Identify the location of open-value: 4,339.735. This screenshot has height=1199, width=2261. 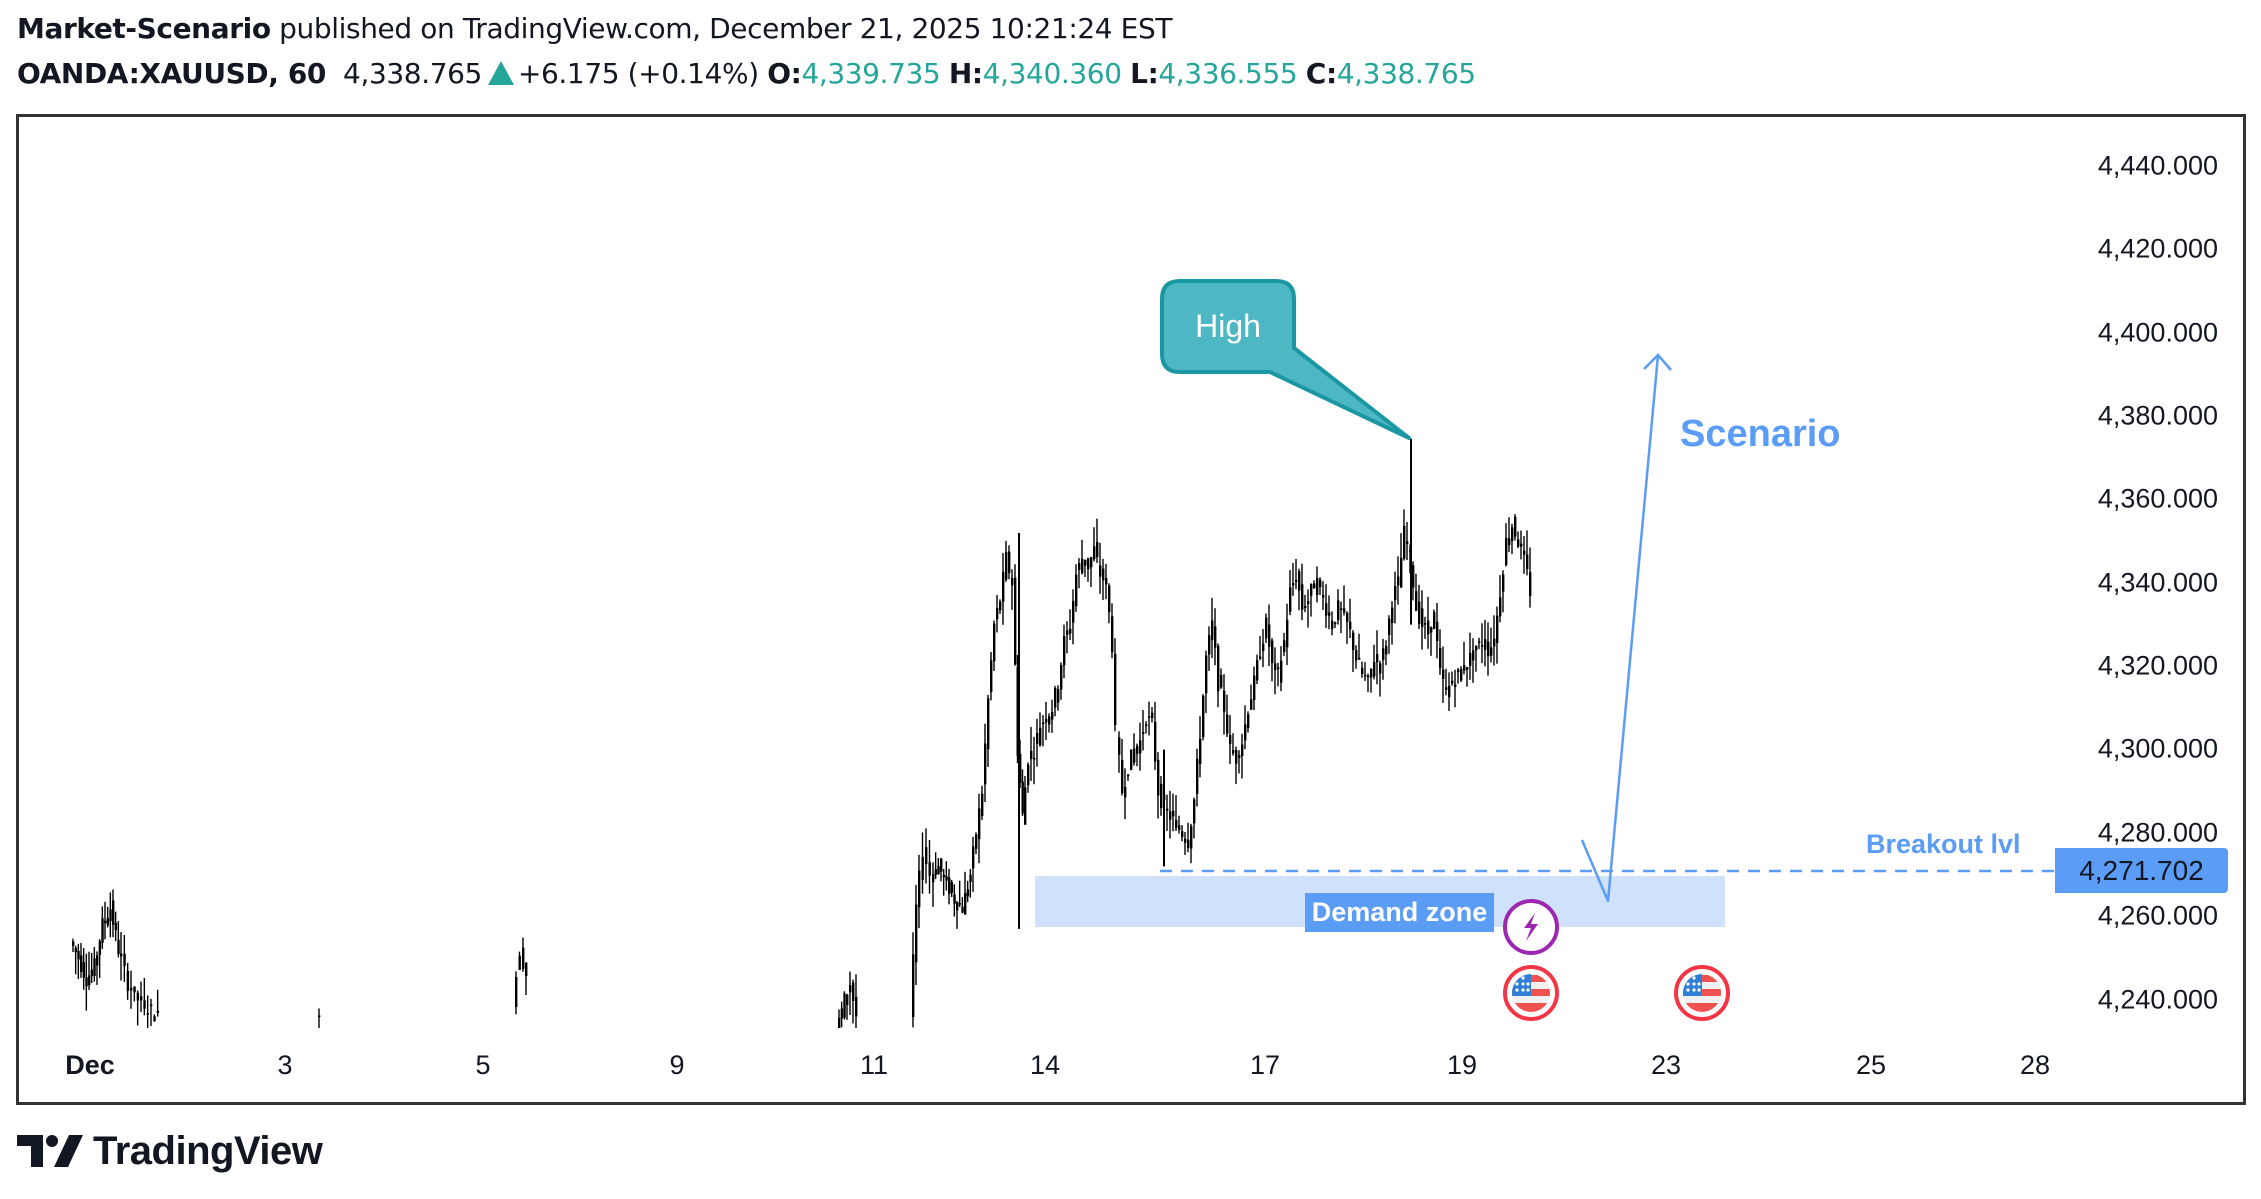
(871, 73).